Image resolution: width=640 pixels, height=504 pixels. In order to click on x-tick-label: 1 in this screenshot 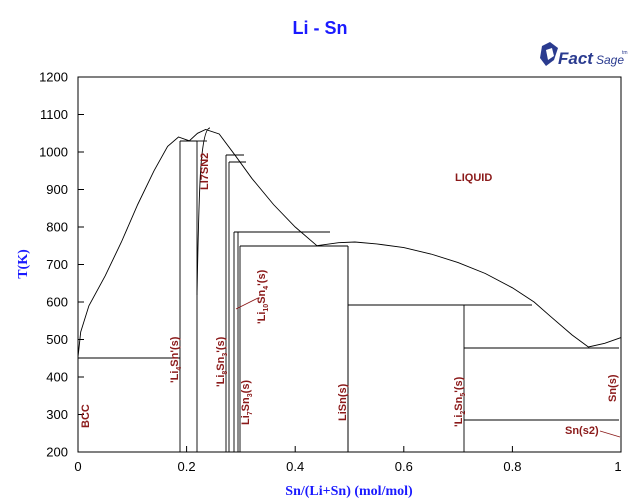, I will do `click(617, 466)`.